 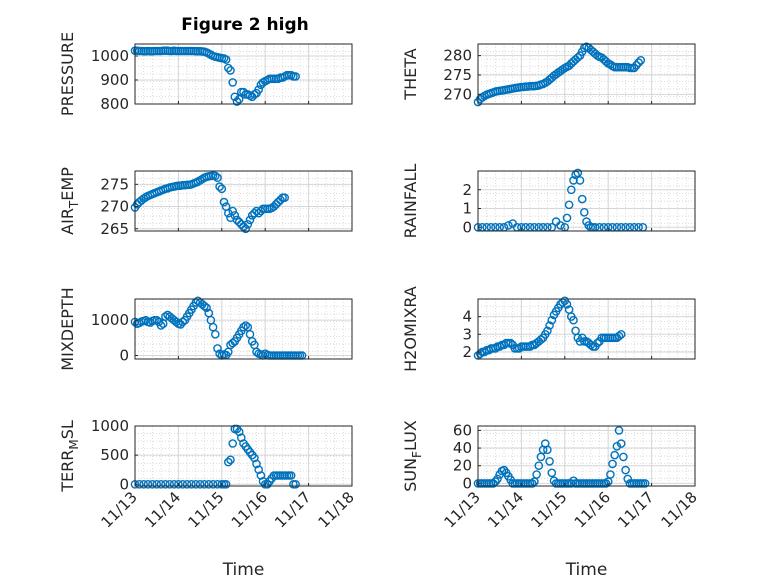 I want to click on y-axis-label-subscript: M, so click(x=74, y=444).